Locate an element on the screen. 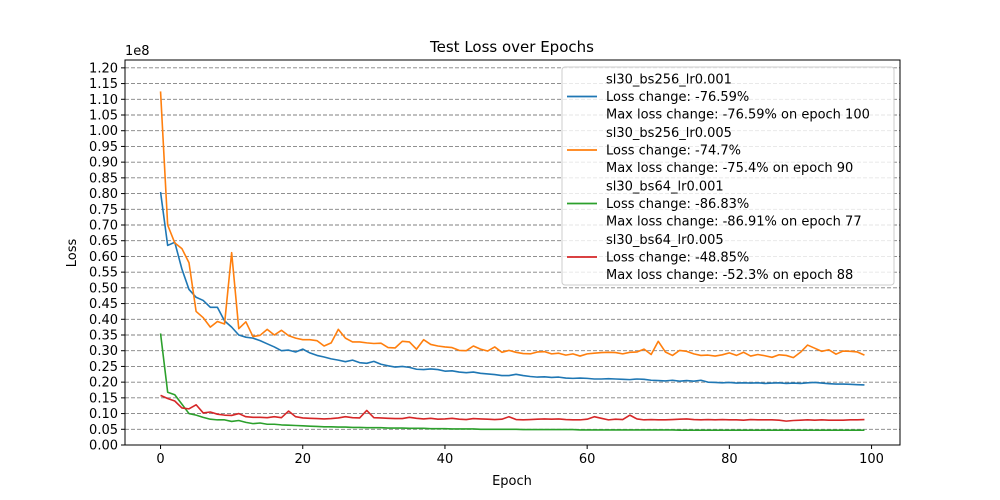  x-tick-label: 100 is located at coordinates (871, 459).